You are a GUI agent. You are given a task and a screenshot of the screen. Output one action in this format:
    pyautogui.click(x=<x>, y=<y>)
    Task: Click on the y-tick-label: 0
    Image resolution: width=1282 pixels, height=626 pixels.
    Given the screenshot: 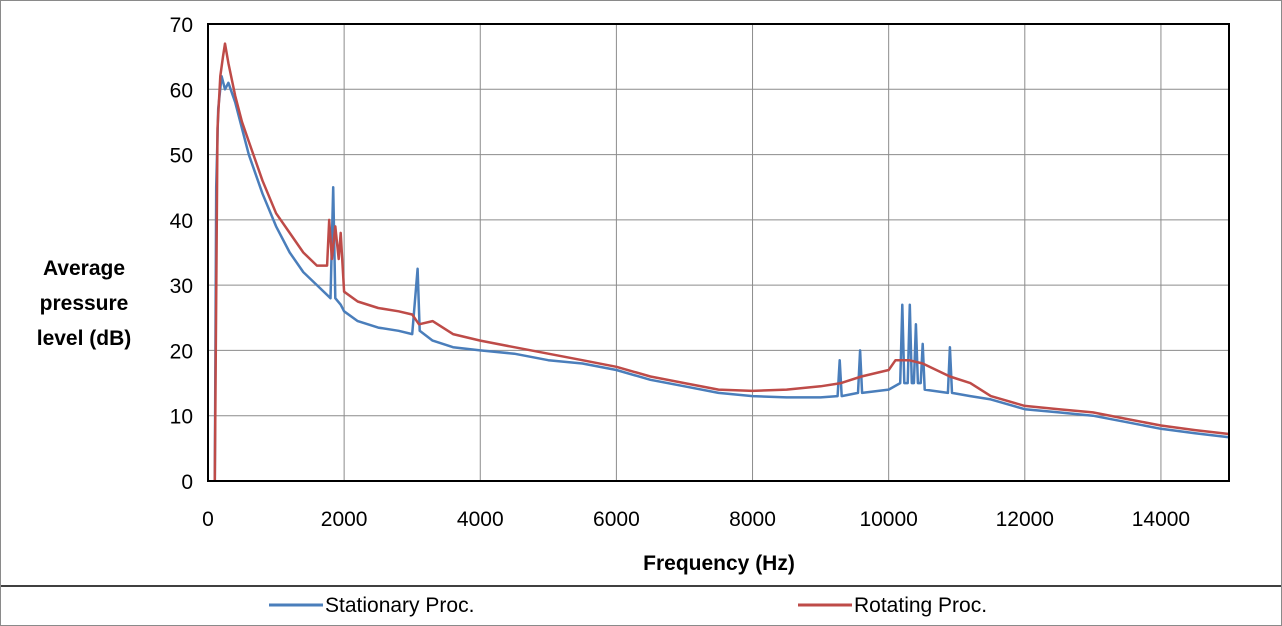 What is the action you would take?
    pyautogui.click(x=187, y=482)
    